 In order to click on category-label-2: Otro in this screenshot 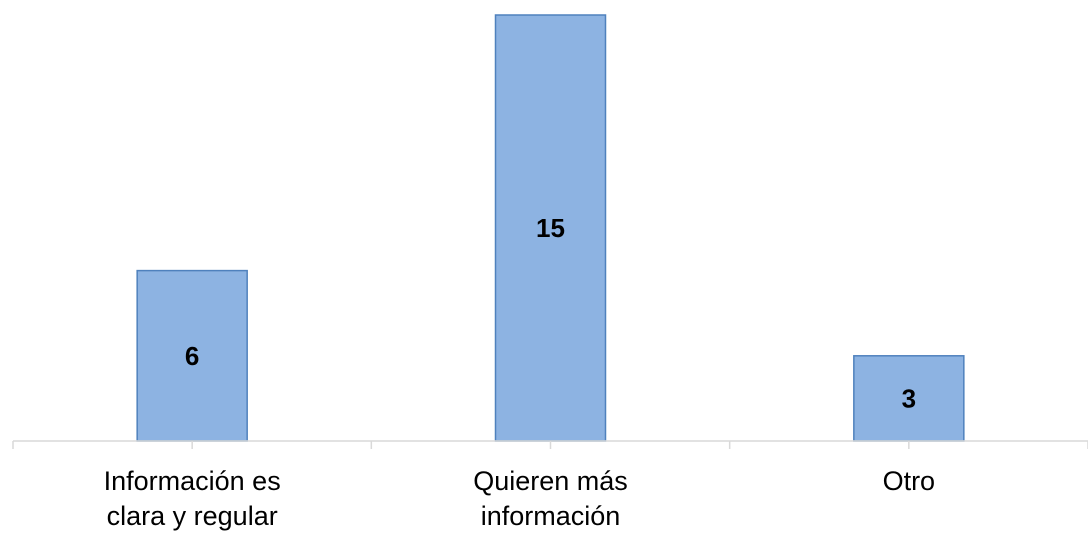, I will do `click(909, 481)`.